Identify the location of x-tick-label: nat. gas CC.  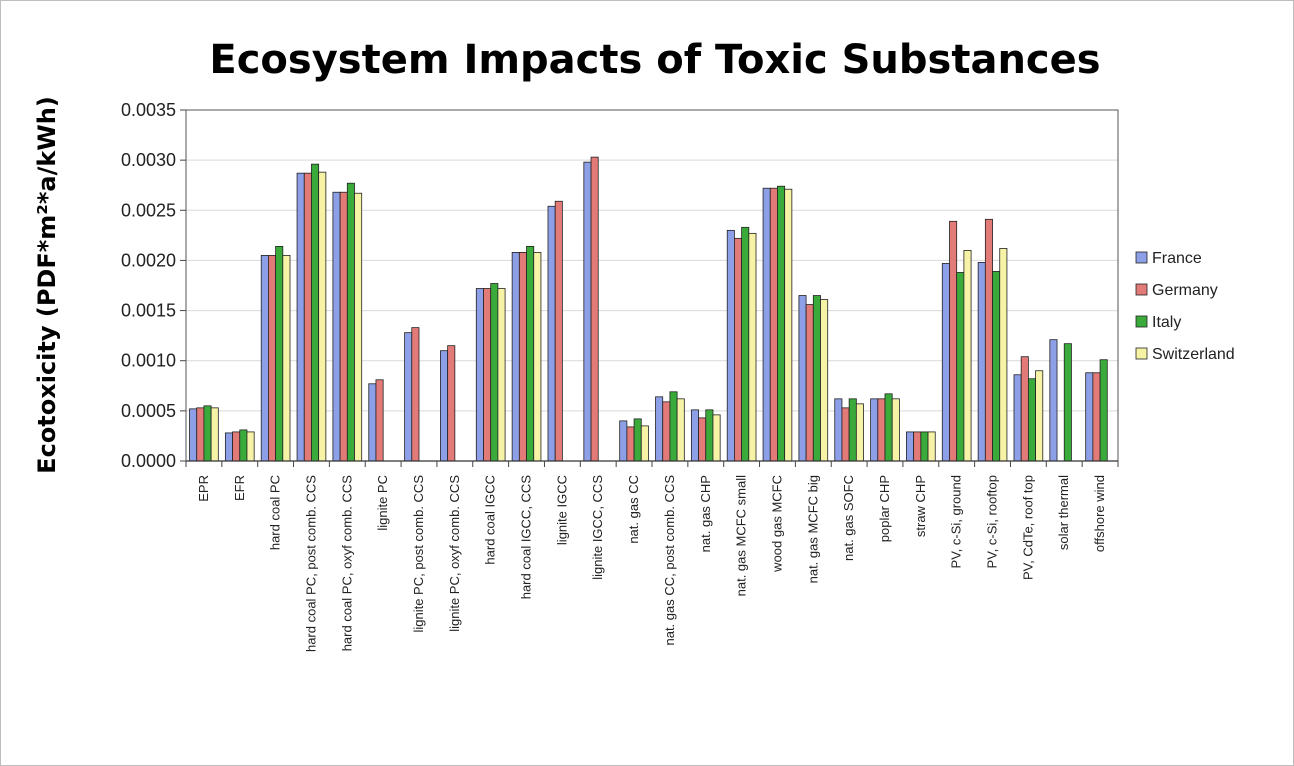
(633, 509).